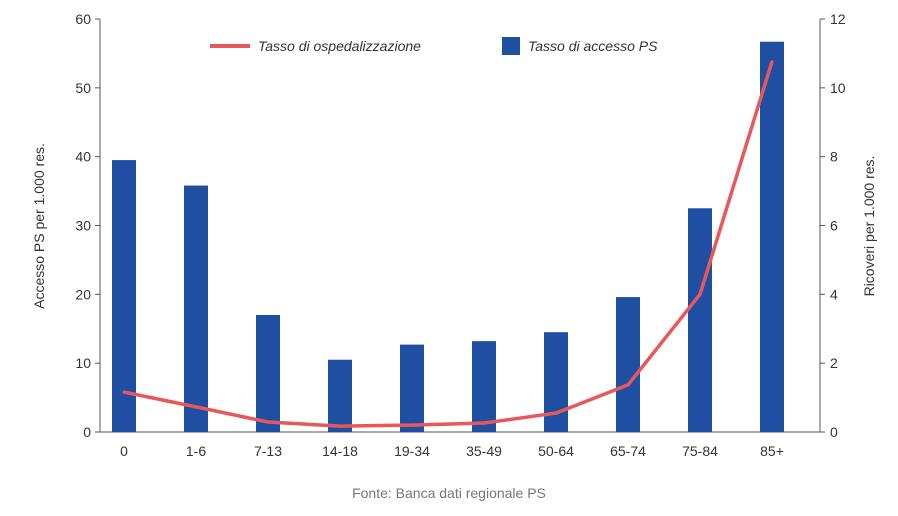  I want to click on y-right-tick-label: 8, so click(834, 157).